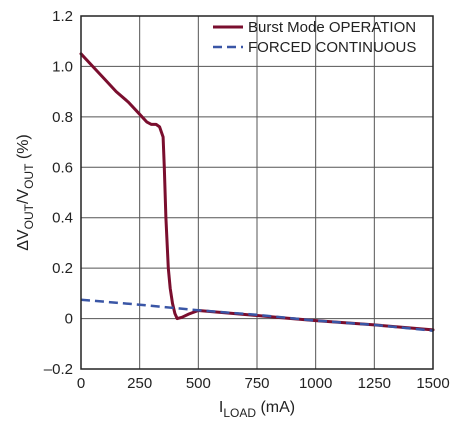  I want to click on y-label-sub1: OUT, so click(29, 216).